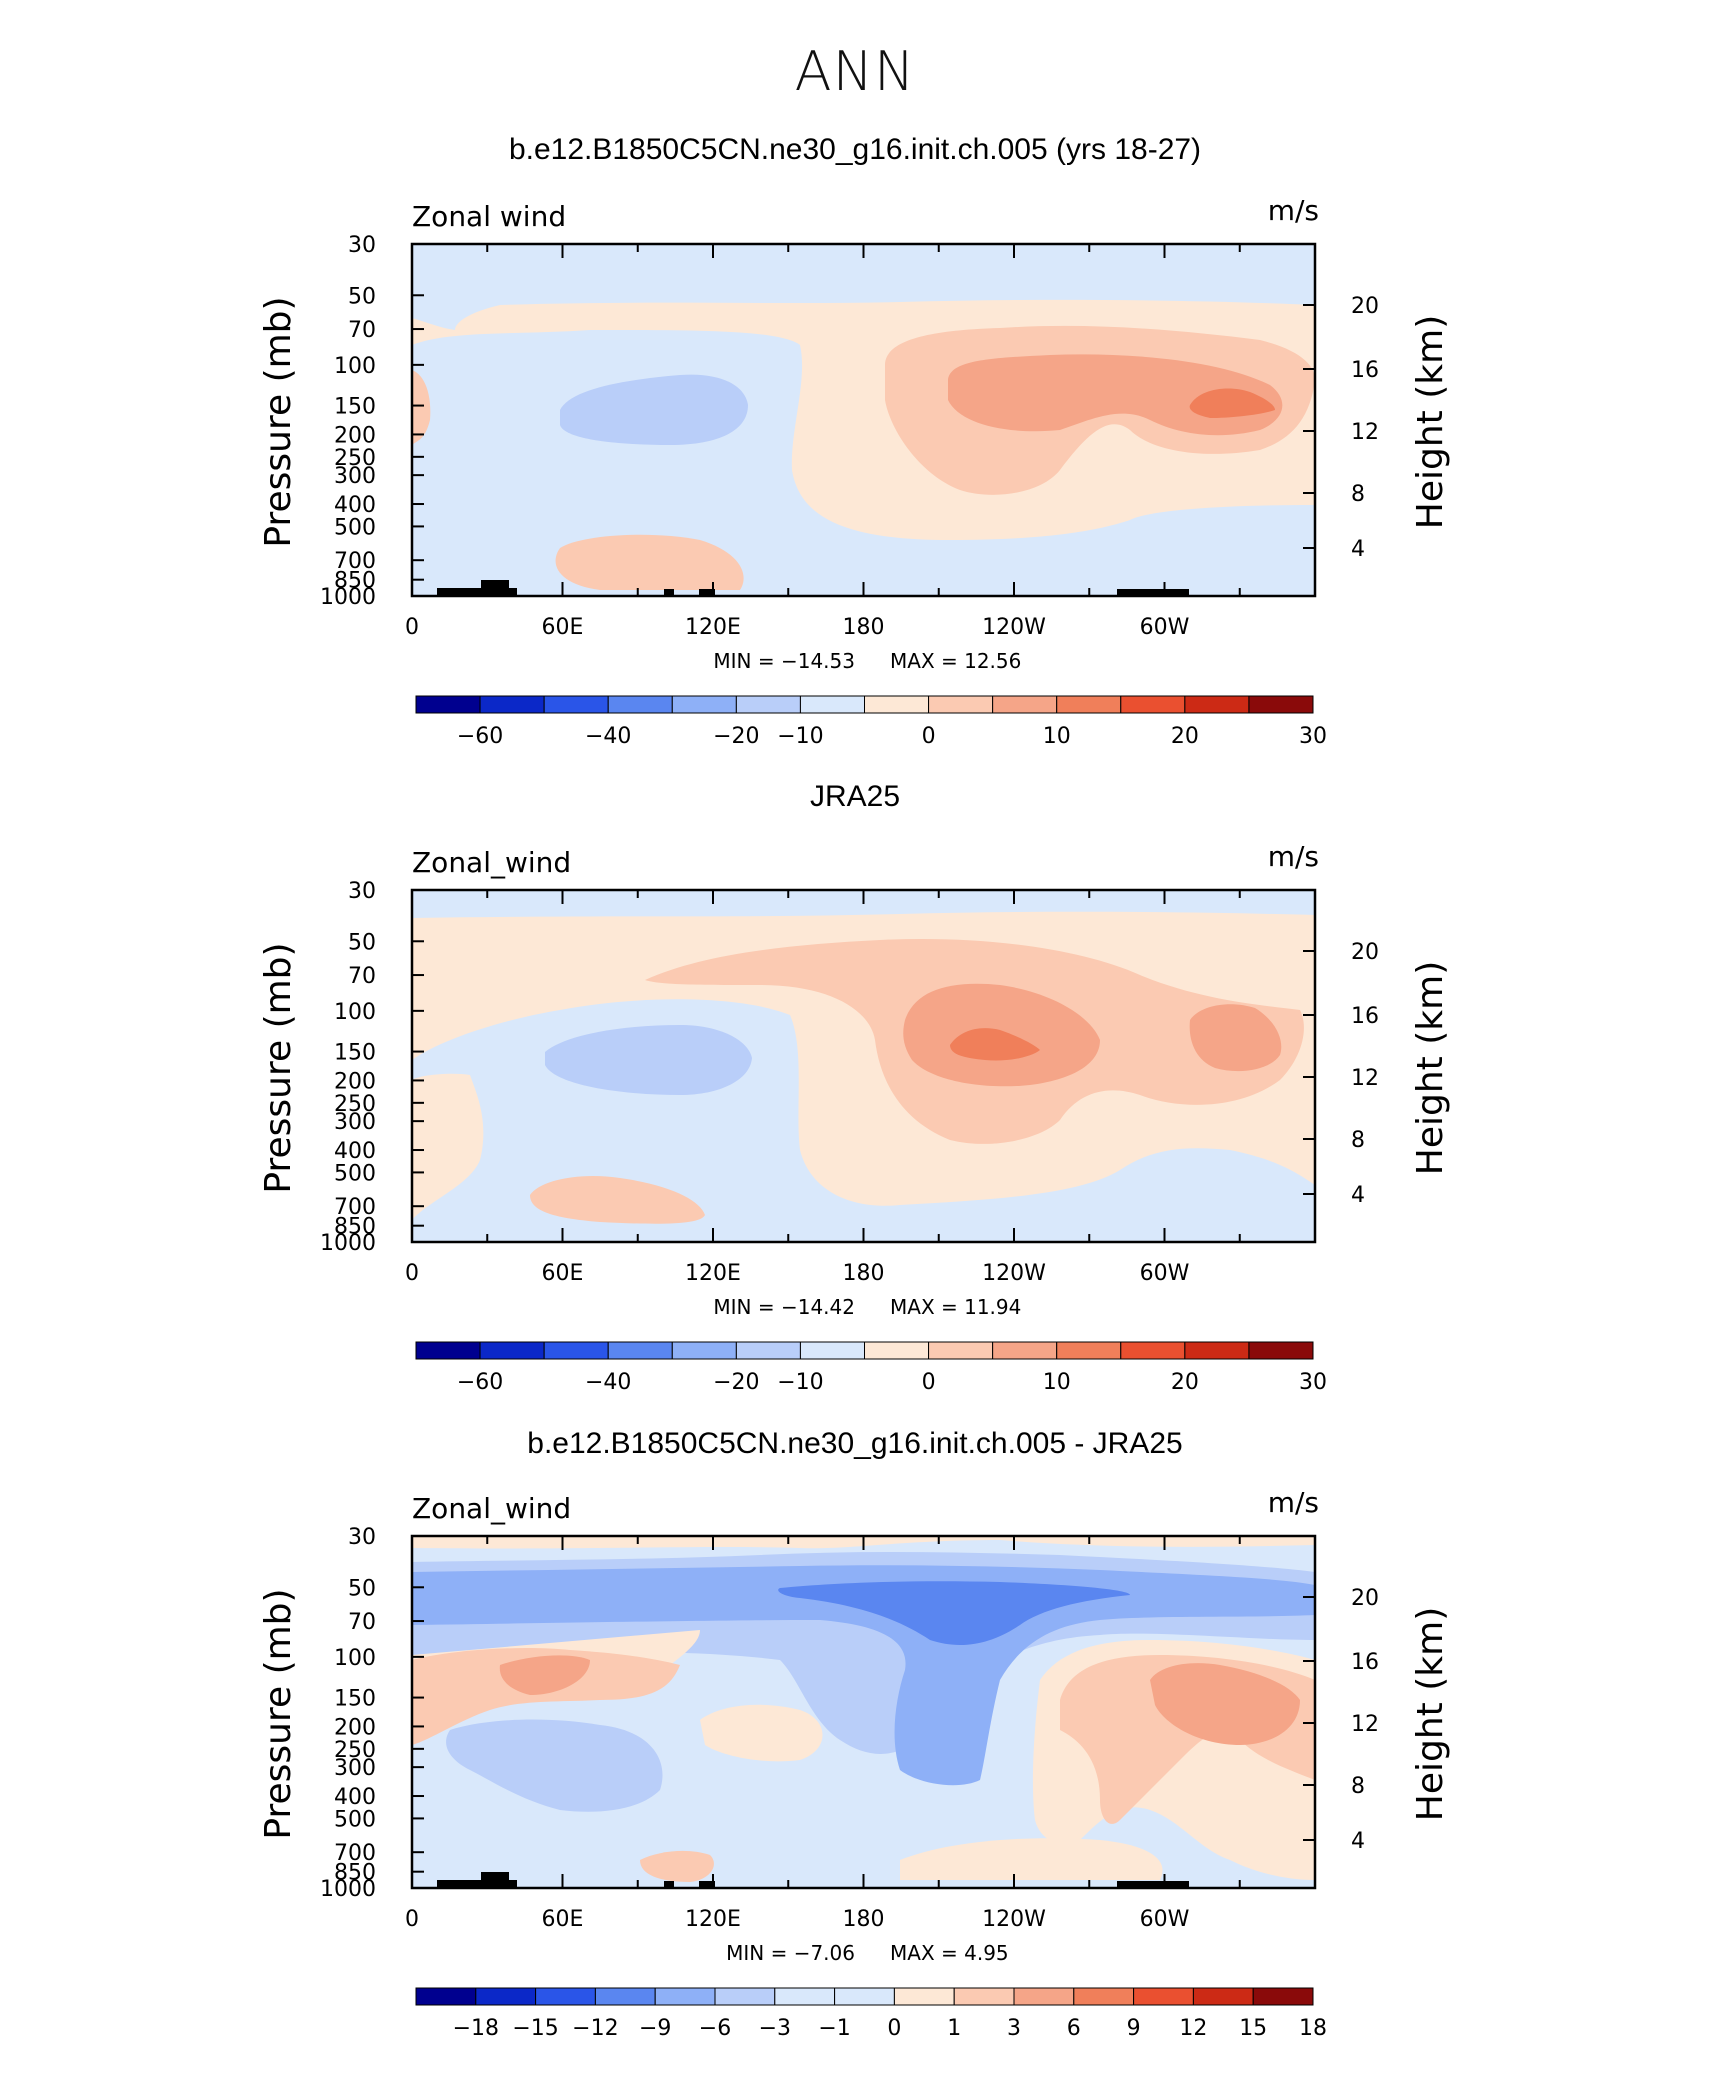 The image size is (1710, 2074). What do you see at coordinates (355, 561) in the screenshot?
I see `y-tick-label: 700` at bounding box center [355, 561].